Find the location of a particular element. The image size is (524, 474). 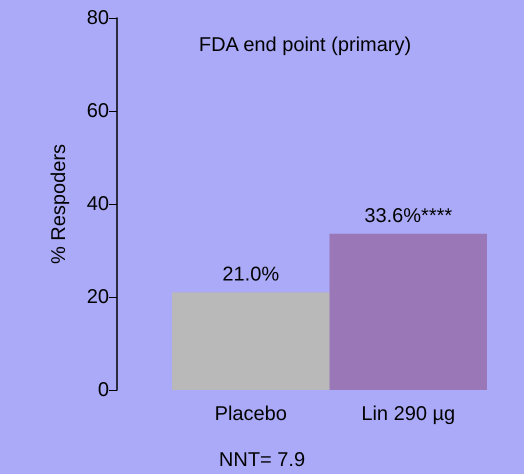

text: NNT= 7.9 is located at coordinates (262, 460).